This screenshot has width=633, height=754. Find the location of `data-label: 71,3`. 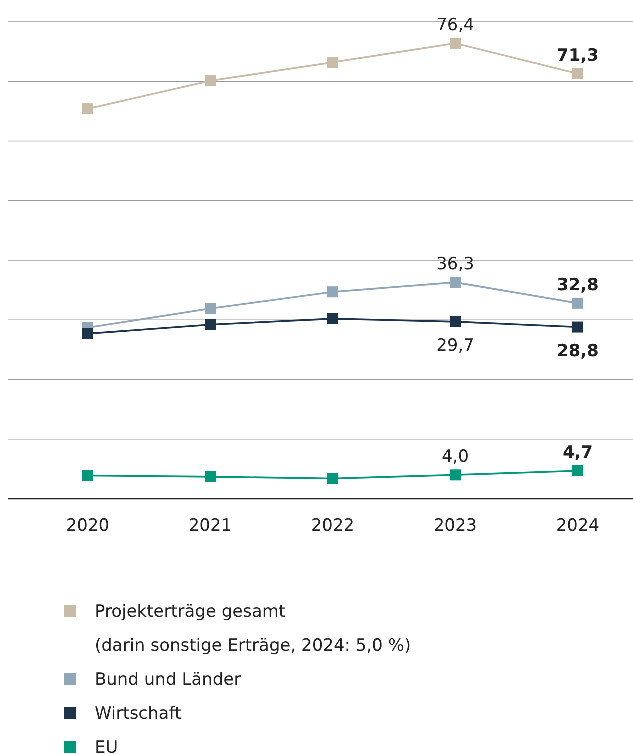

data-label: 71,3 is located at coordinates (578, 56).